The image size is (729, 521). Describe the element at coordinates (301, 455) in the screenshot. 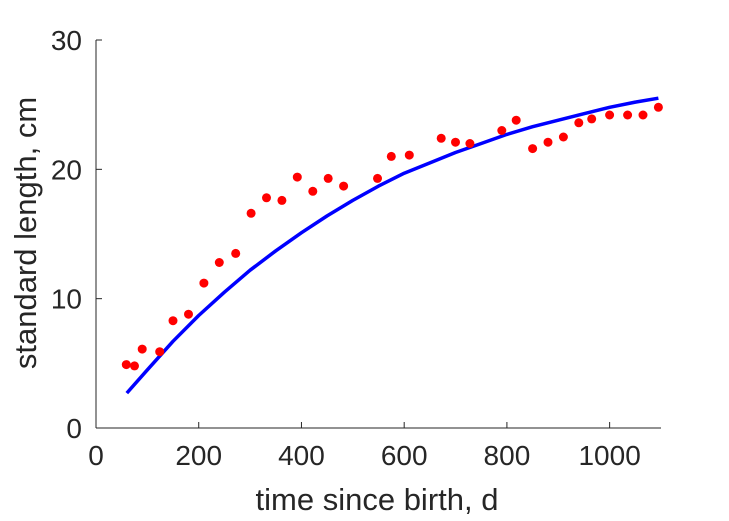

I see `x-tick-label: 400` at that location.